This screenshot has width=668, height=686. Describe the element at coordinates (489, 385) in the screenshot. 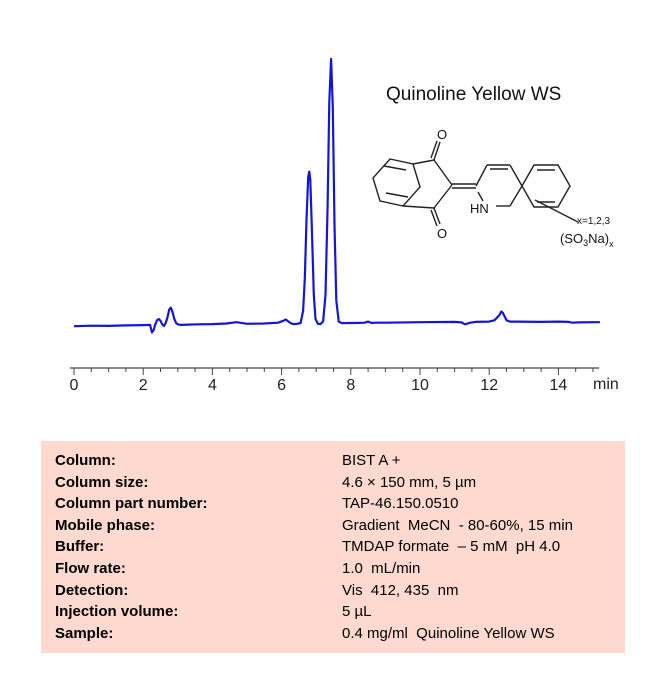

I see `x-tick-label: 12` at that location.